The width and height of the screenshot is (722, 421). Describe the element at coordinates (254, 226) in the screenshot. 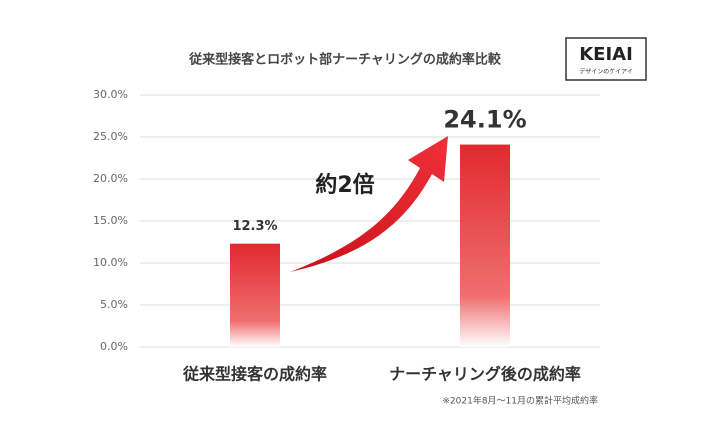

I see `value-label: 12.3%` at that location.